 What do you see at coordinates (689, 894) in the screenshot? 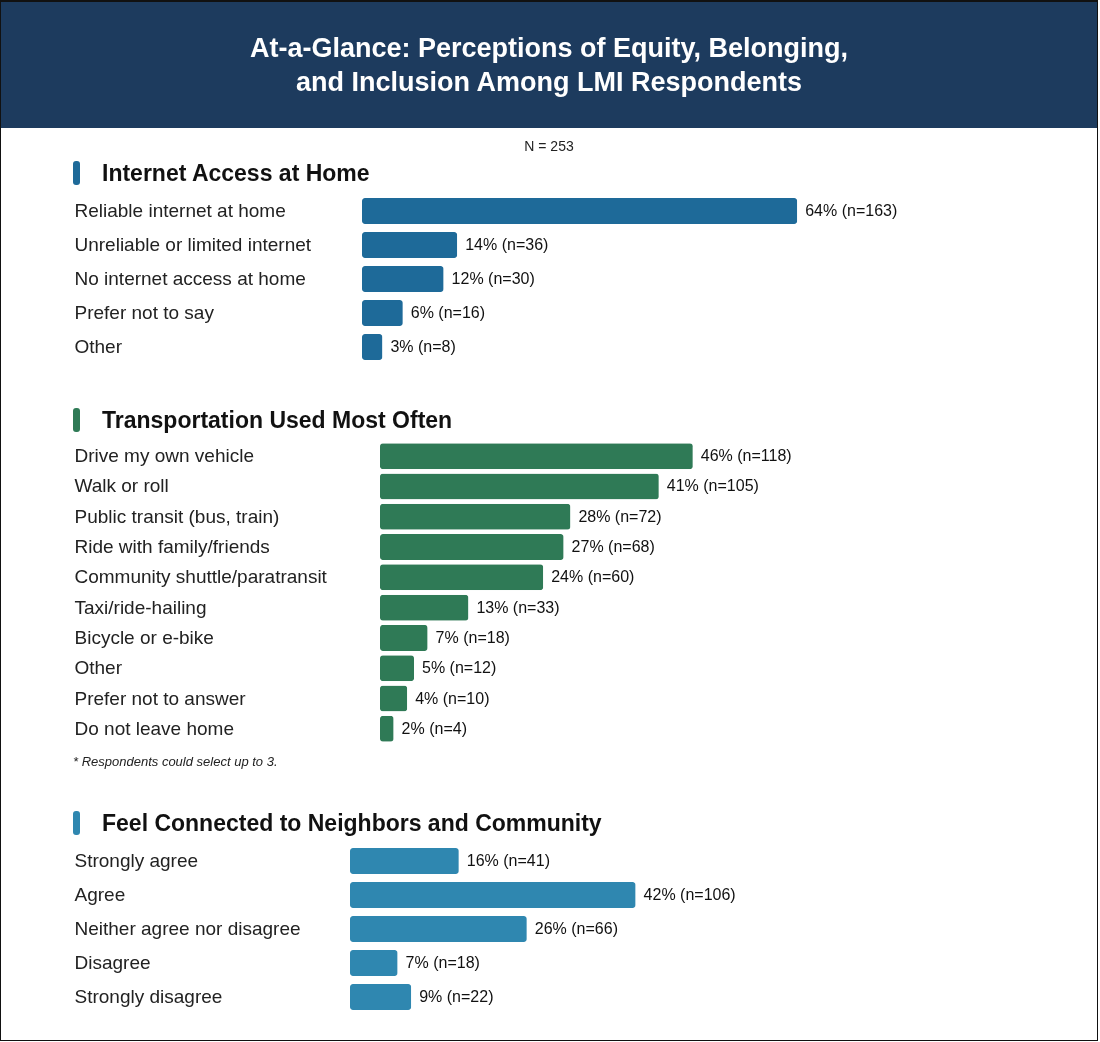
I see `data-label: 42% (n=106)` at bounding box center [689, 894].